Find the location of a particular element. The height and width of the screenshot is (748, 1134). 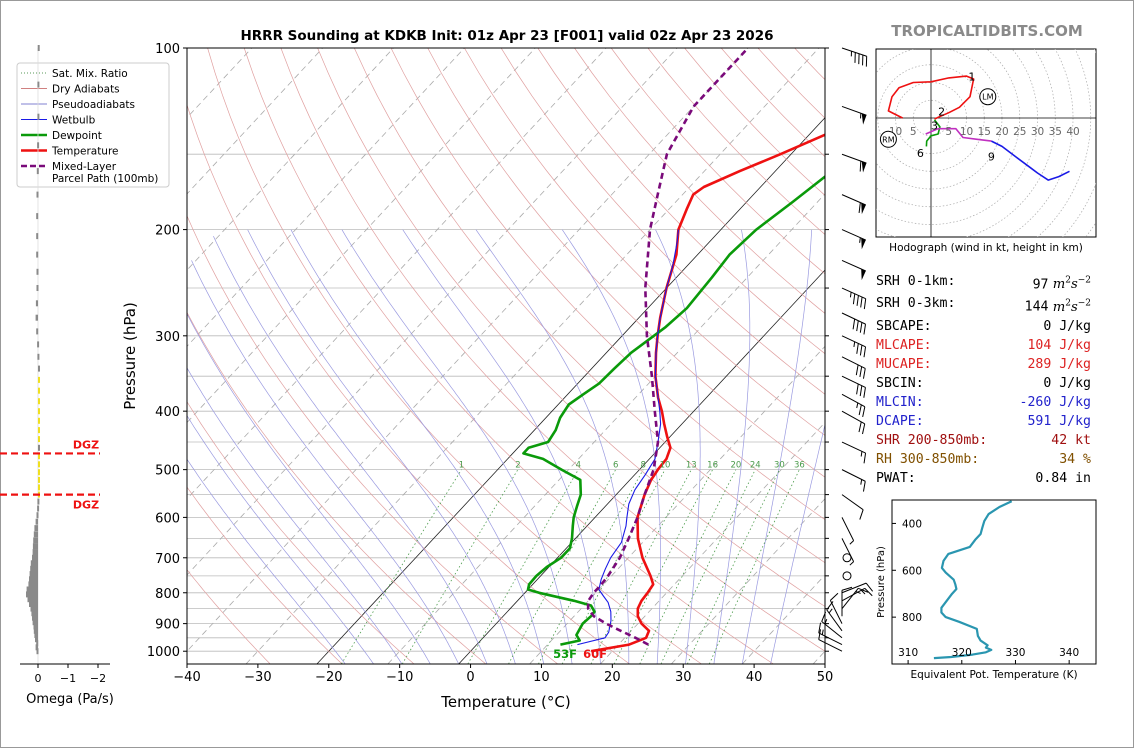

hodograph-caption: Hodograph (wind in kt, height in km) is located at coordinates (986, 248).